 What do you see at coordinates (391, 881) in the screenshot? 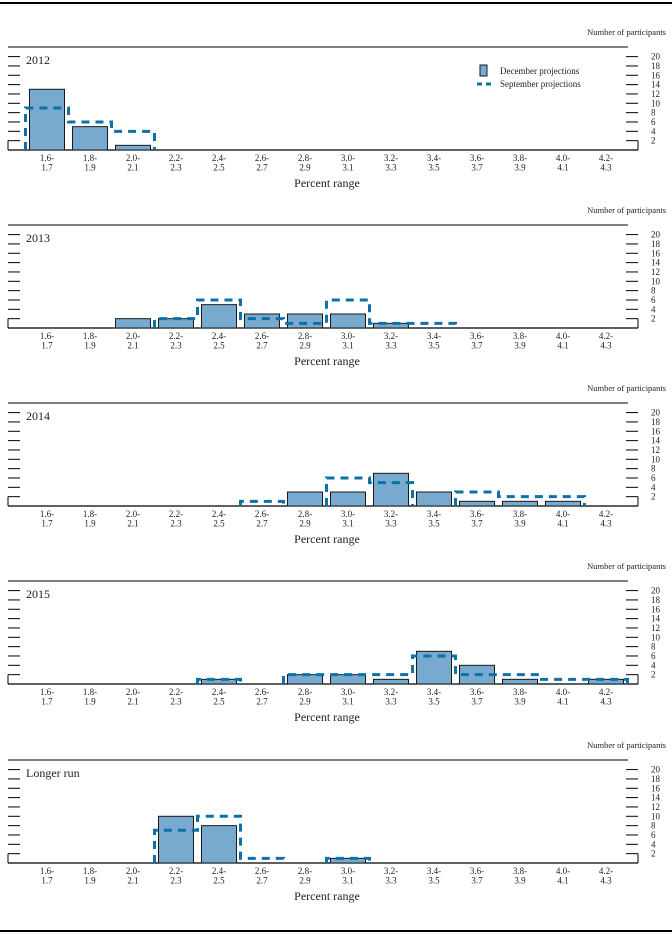
I see `x-tick-label-high: 3.3` at bounding box center [391, 881].